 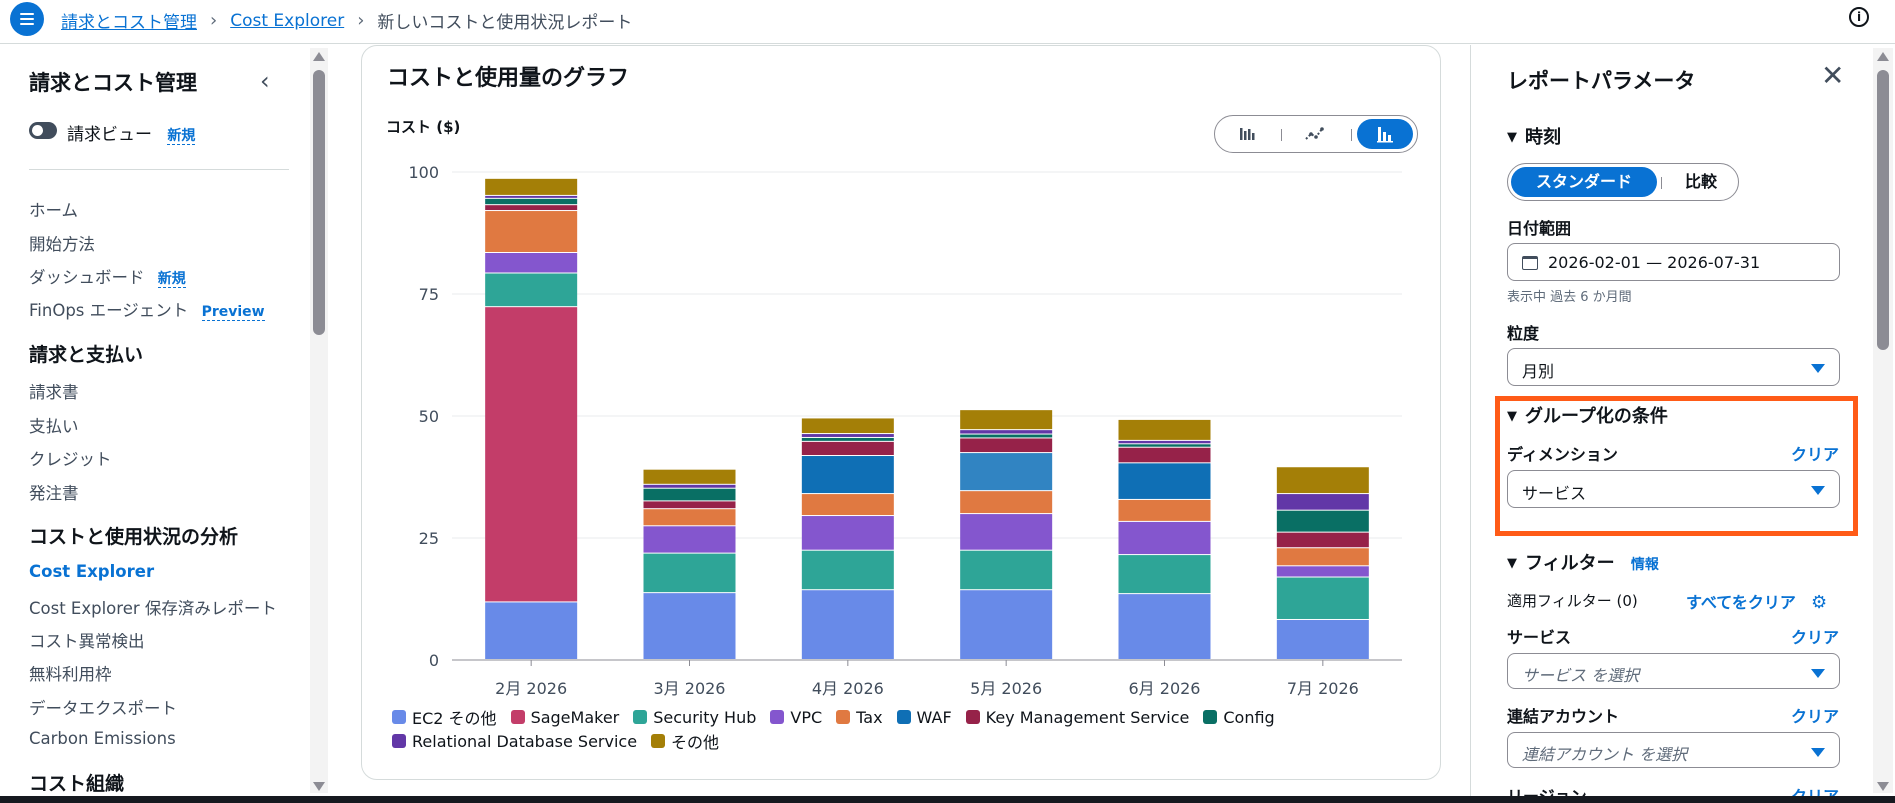 I want to click on menu-icon, so click(x=27, y=19).